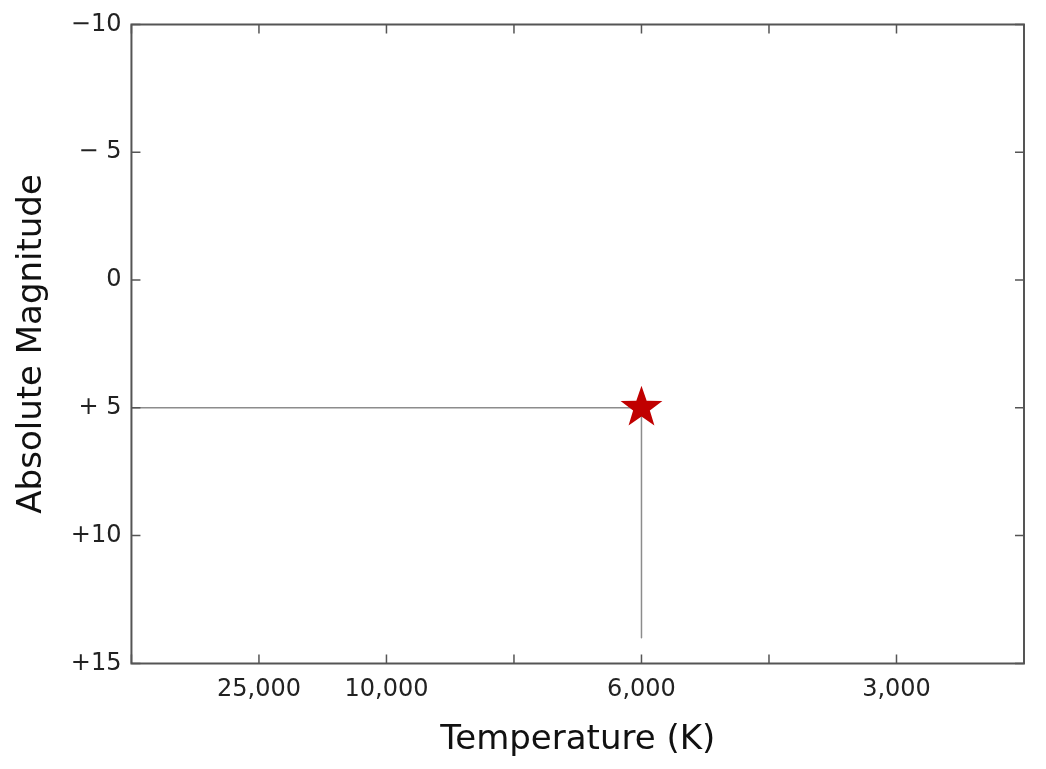 The width and height of the screenshot is (1046, 769). I want to click on y-tick-label: − 5, so click(100, 150).